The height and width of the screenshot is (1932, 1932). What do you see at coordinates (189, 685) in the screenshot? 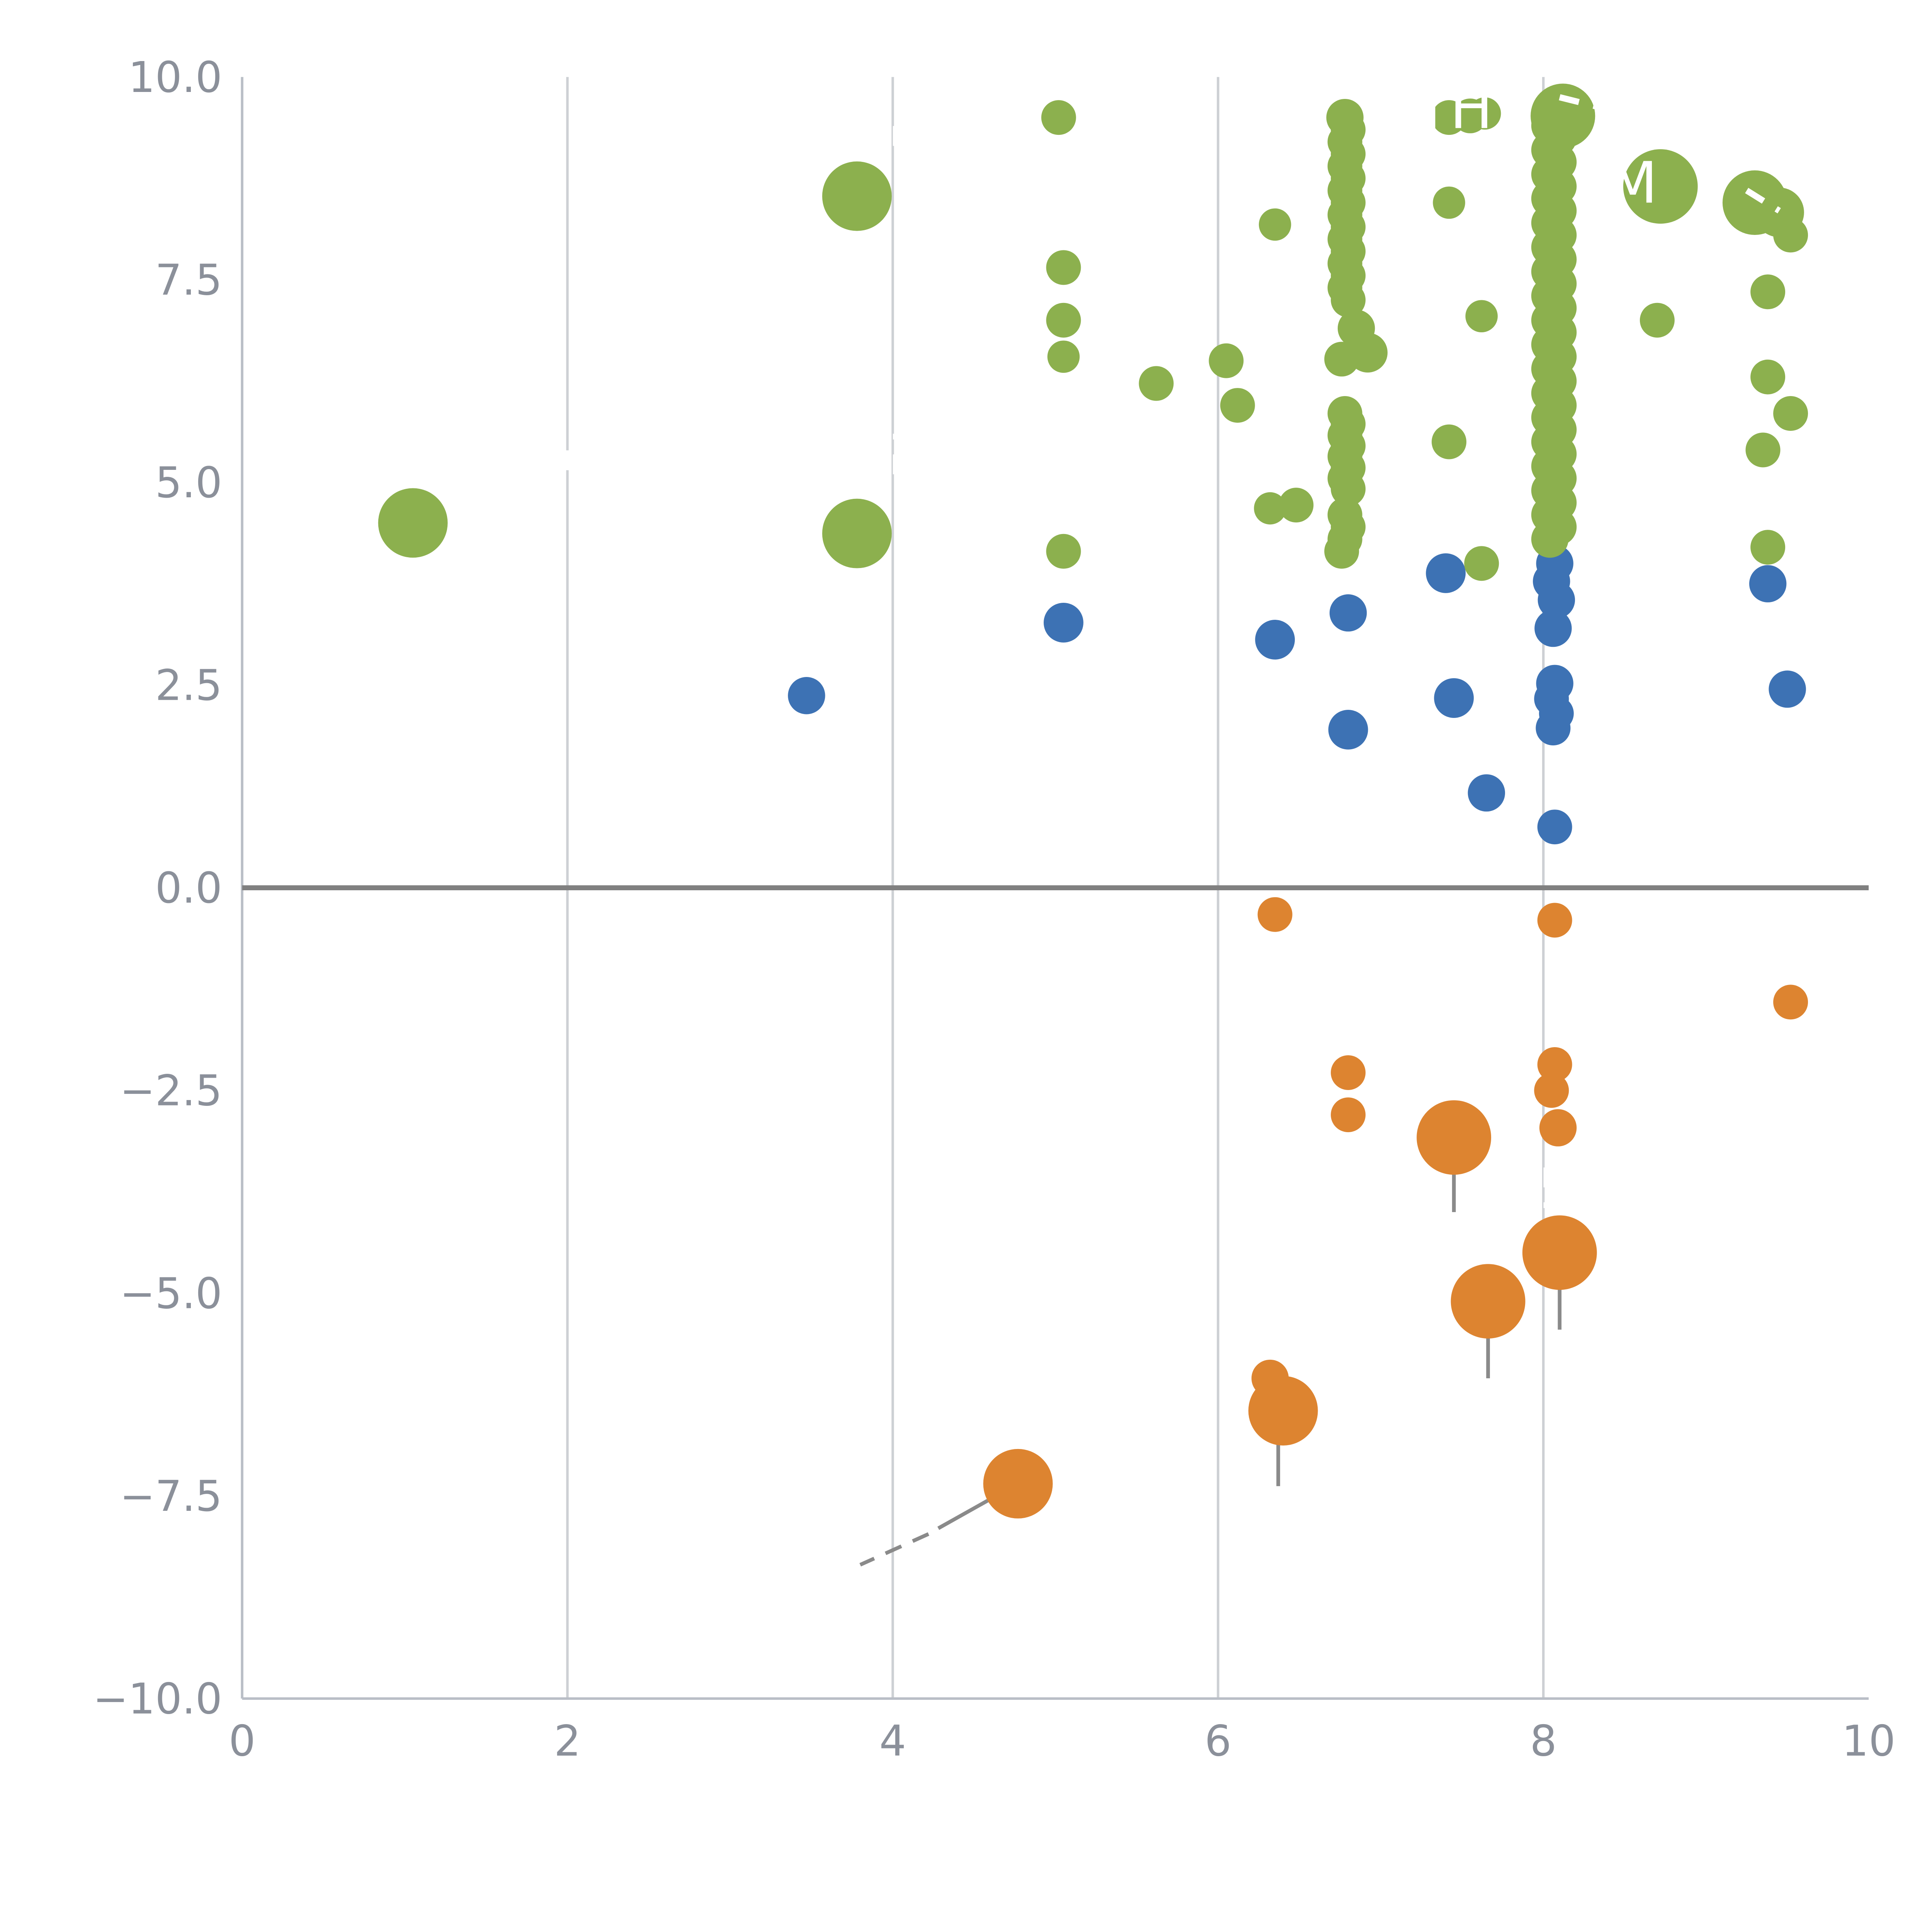
I see `y-tick-label: 2.5` at bounding box center [189, 685].